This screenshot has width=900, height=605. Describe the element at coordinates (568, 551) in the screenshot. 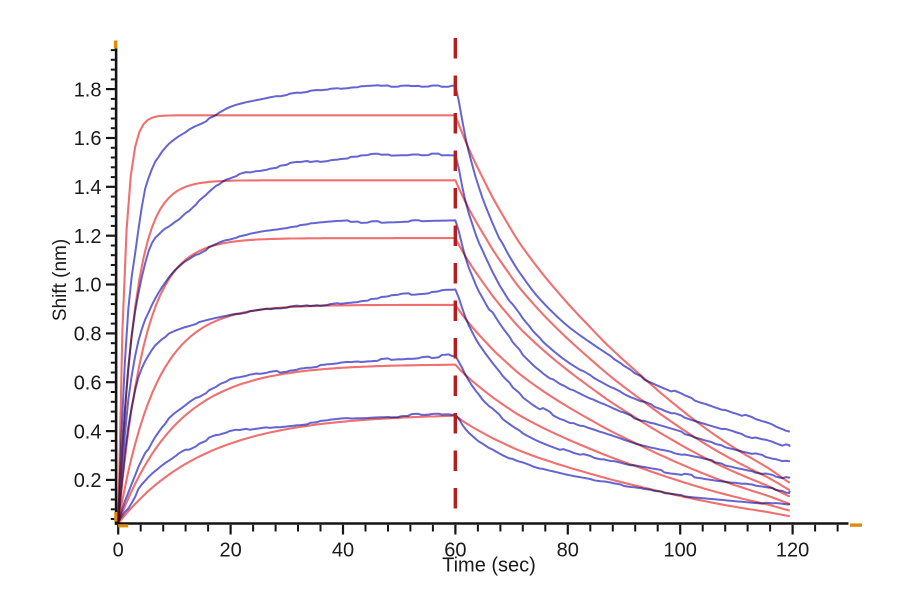

I see `svg-text: 80` at that location.